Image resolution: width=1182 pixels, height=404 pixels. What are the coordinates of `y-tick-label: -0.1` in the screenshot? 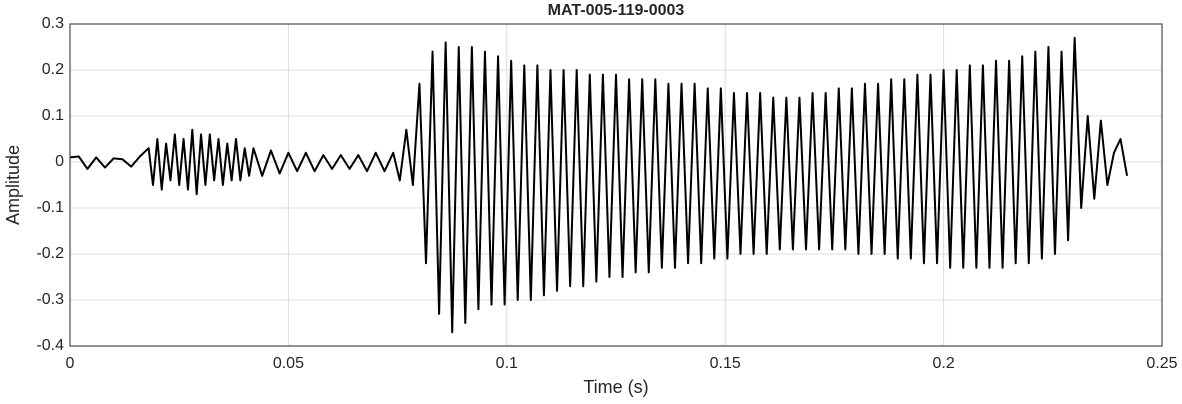 It's located at (50, 207).